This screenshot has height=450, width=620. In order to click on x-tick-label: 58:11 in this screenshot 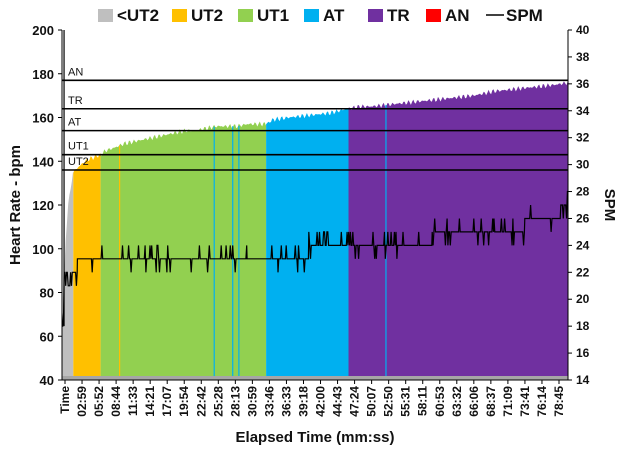, I will do `click(423, 401)`.